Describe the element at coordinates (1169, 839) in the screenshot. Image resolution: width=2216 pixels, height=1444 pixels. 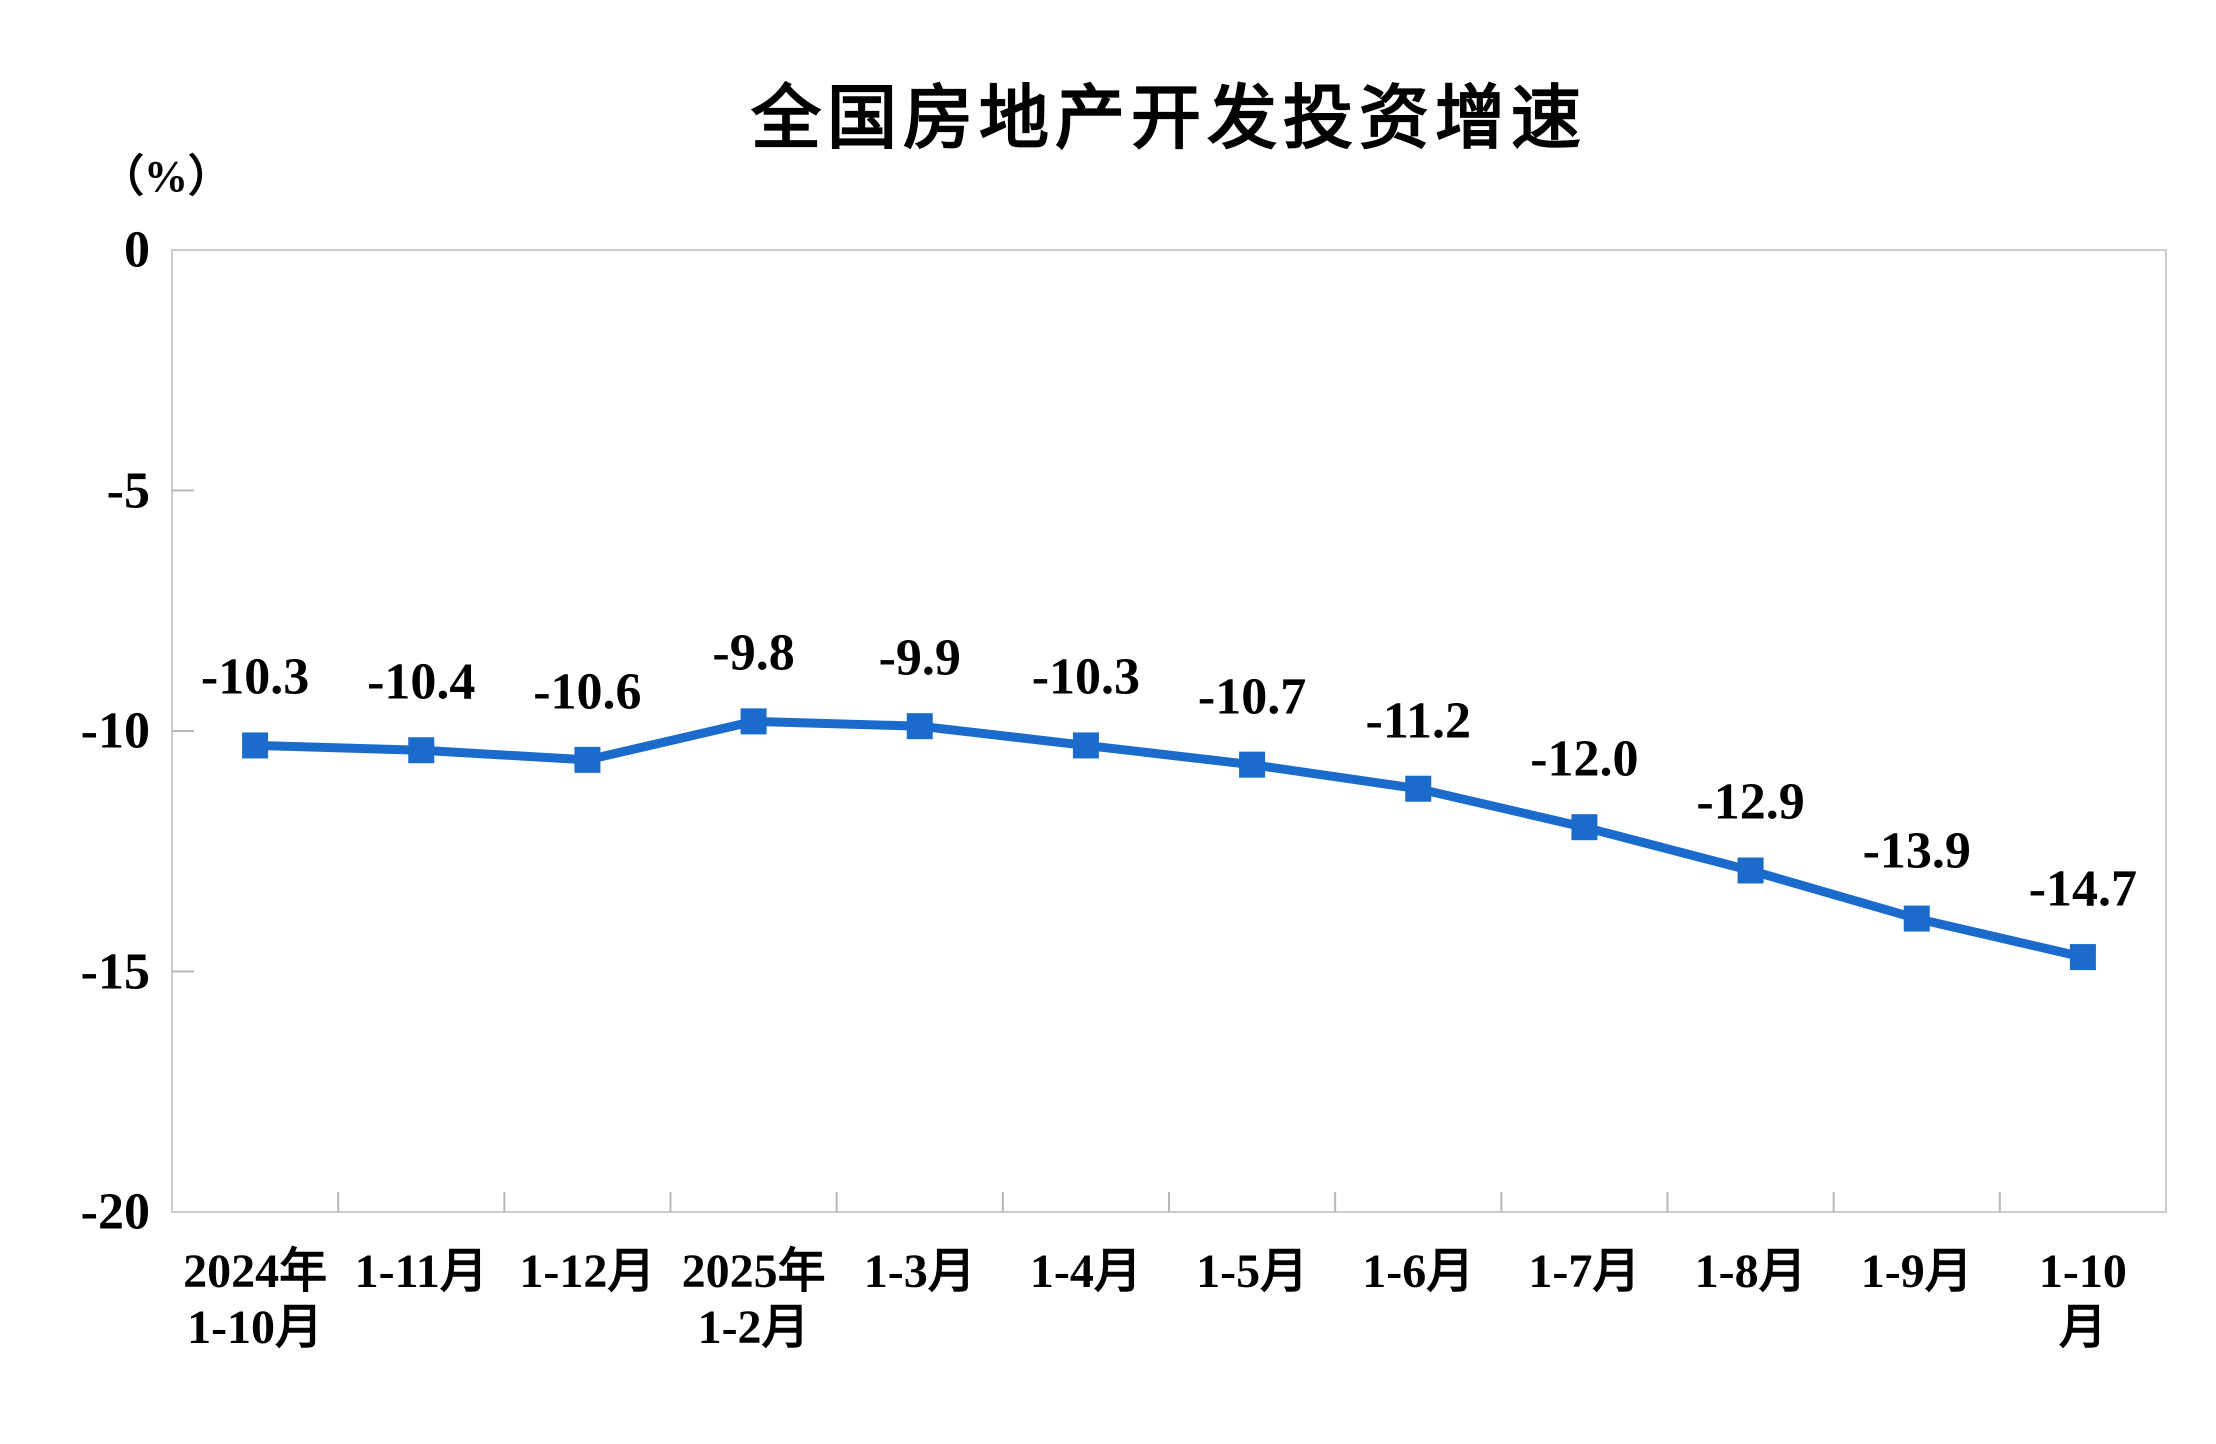
I see `series-line` at that location.